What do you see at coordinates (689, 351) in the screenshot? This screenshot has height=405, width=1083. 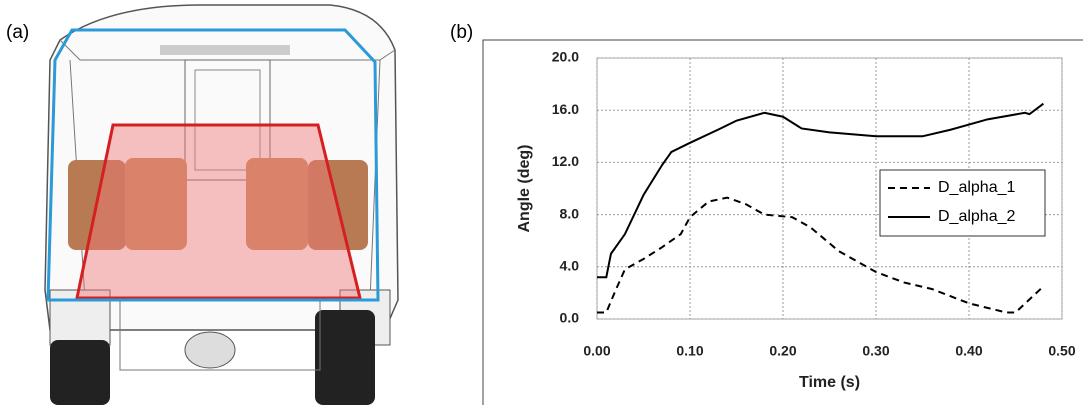 I see `x-tick-label: 0.10` at bounding box center [689, 351].